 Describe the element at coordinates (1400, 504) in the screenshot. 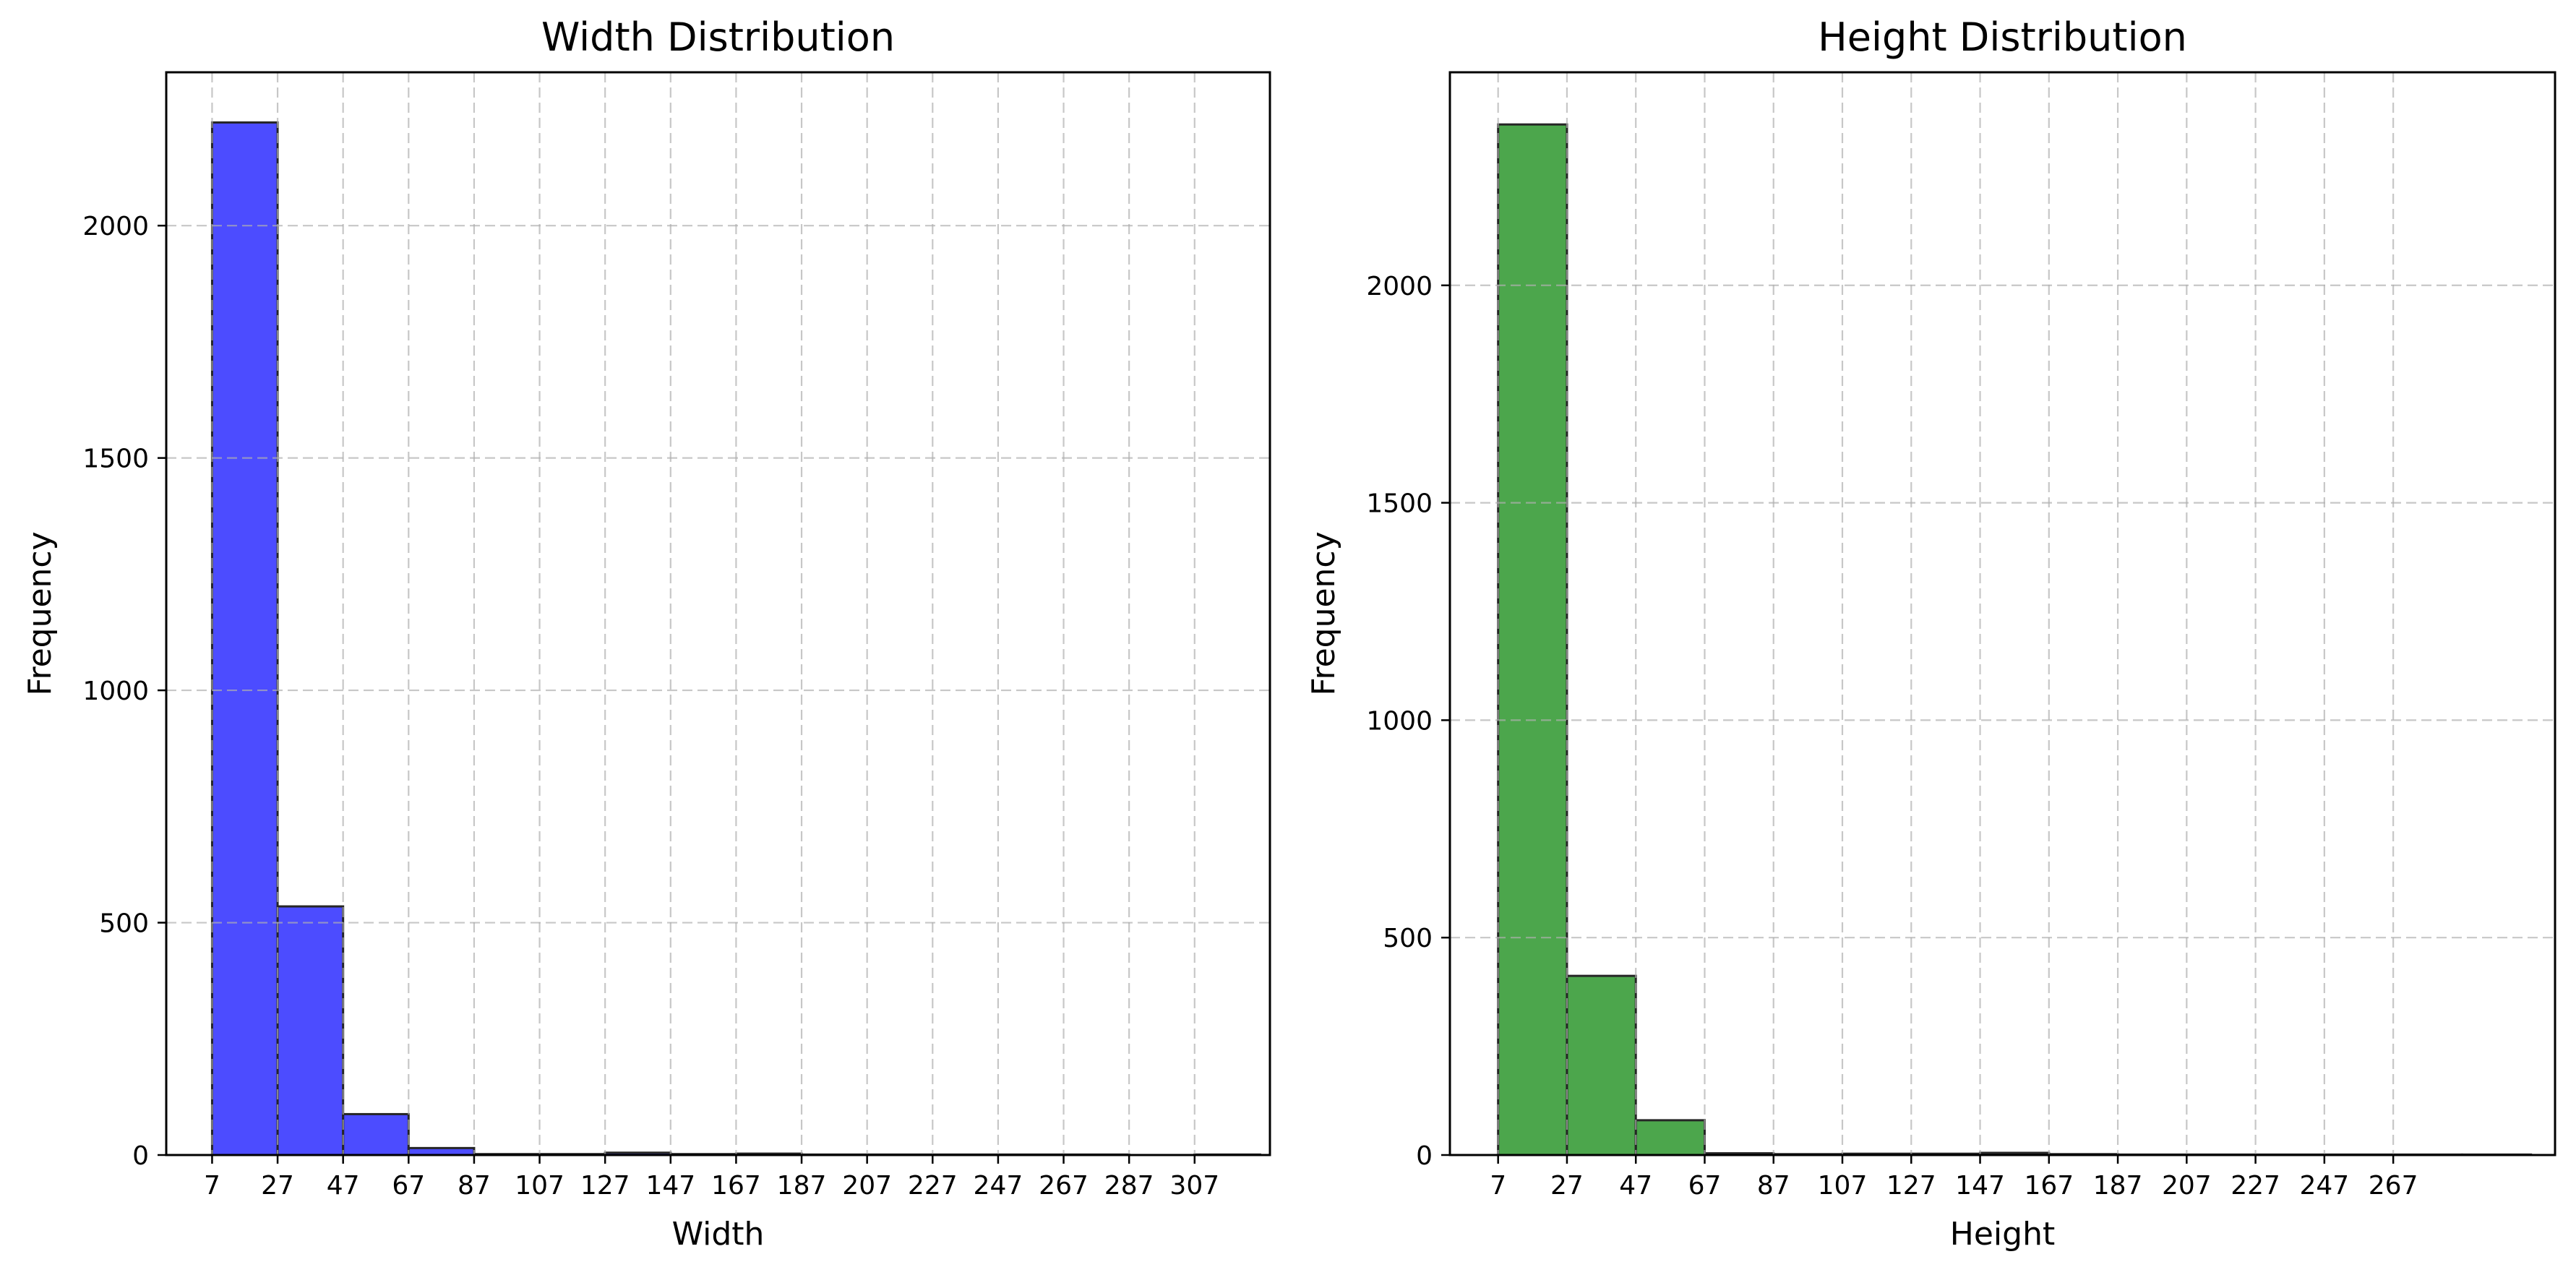

I see `height-y-tick-label-3: 1500` at that location.